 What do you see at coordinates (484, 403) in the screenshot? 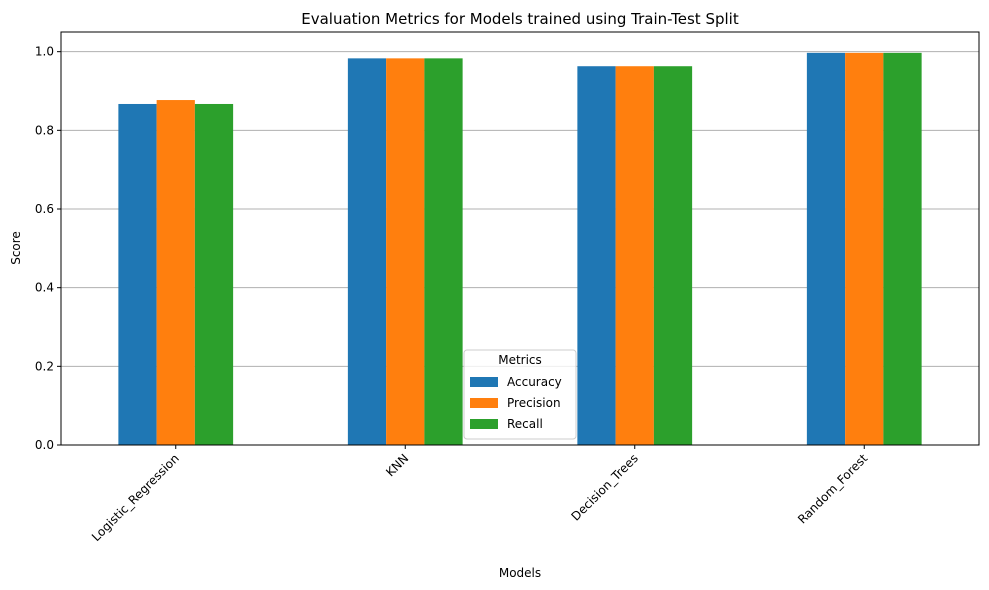
I see `legend-swatch-precision` at bounding box center [484, 403].